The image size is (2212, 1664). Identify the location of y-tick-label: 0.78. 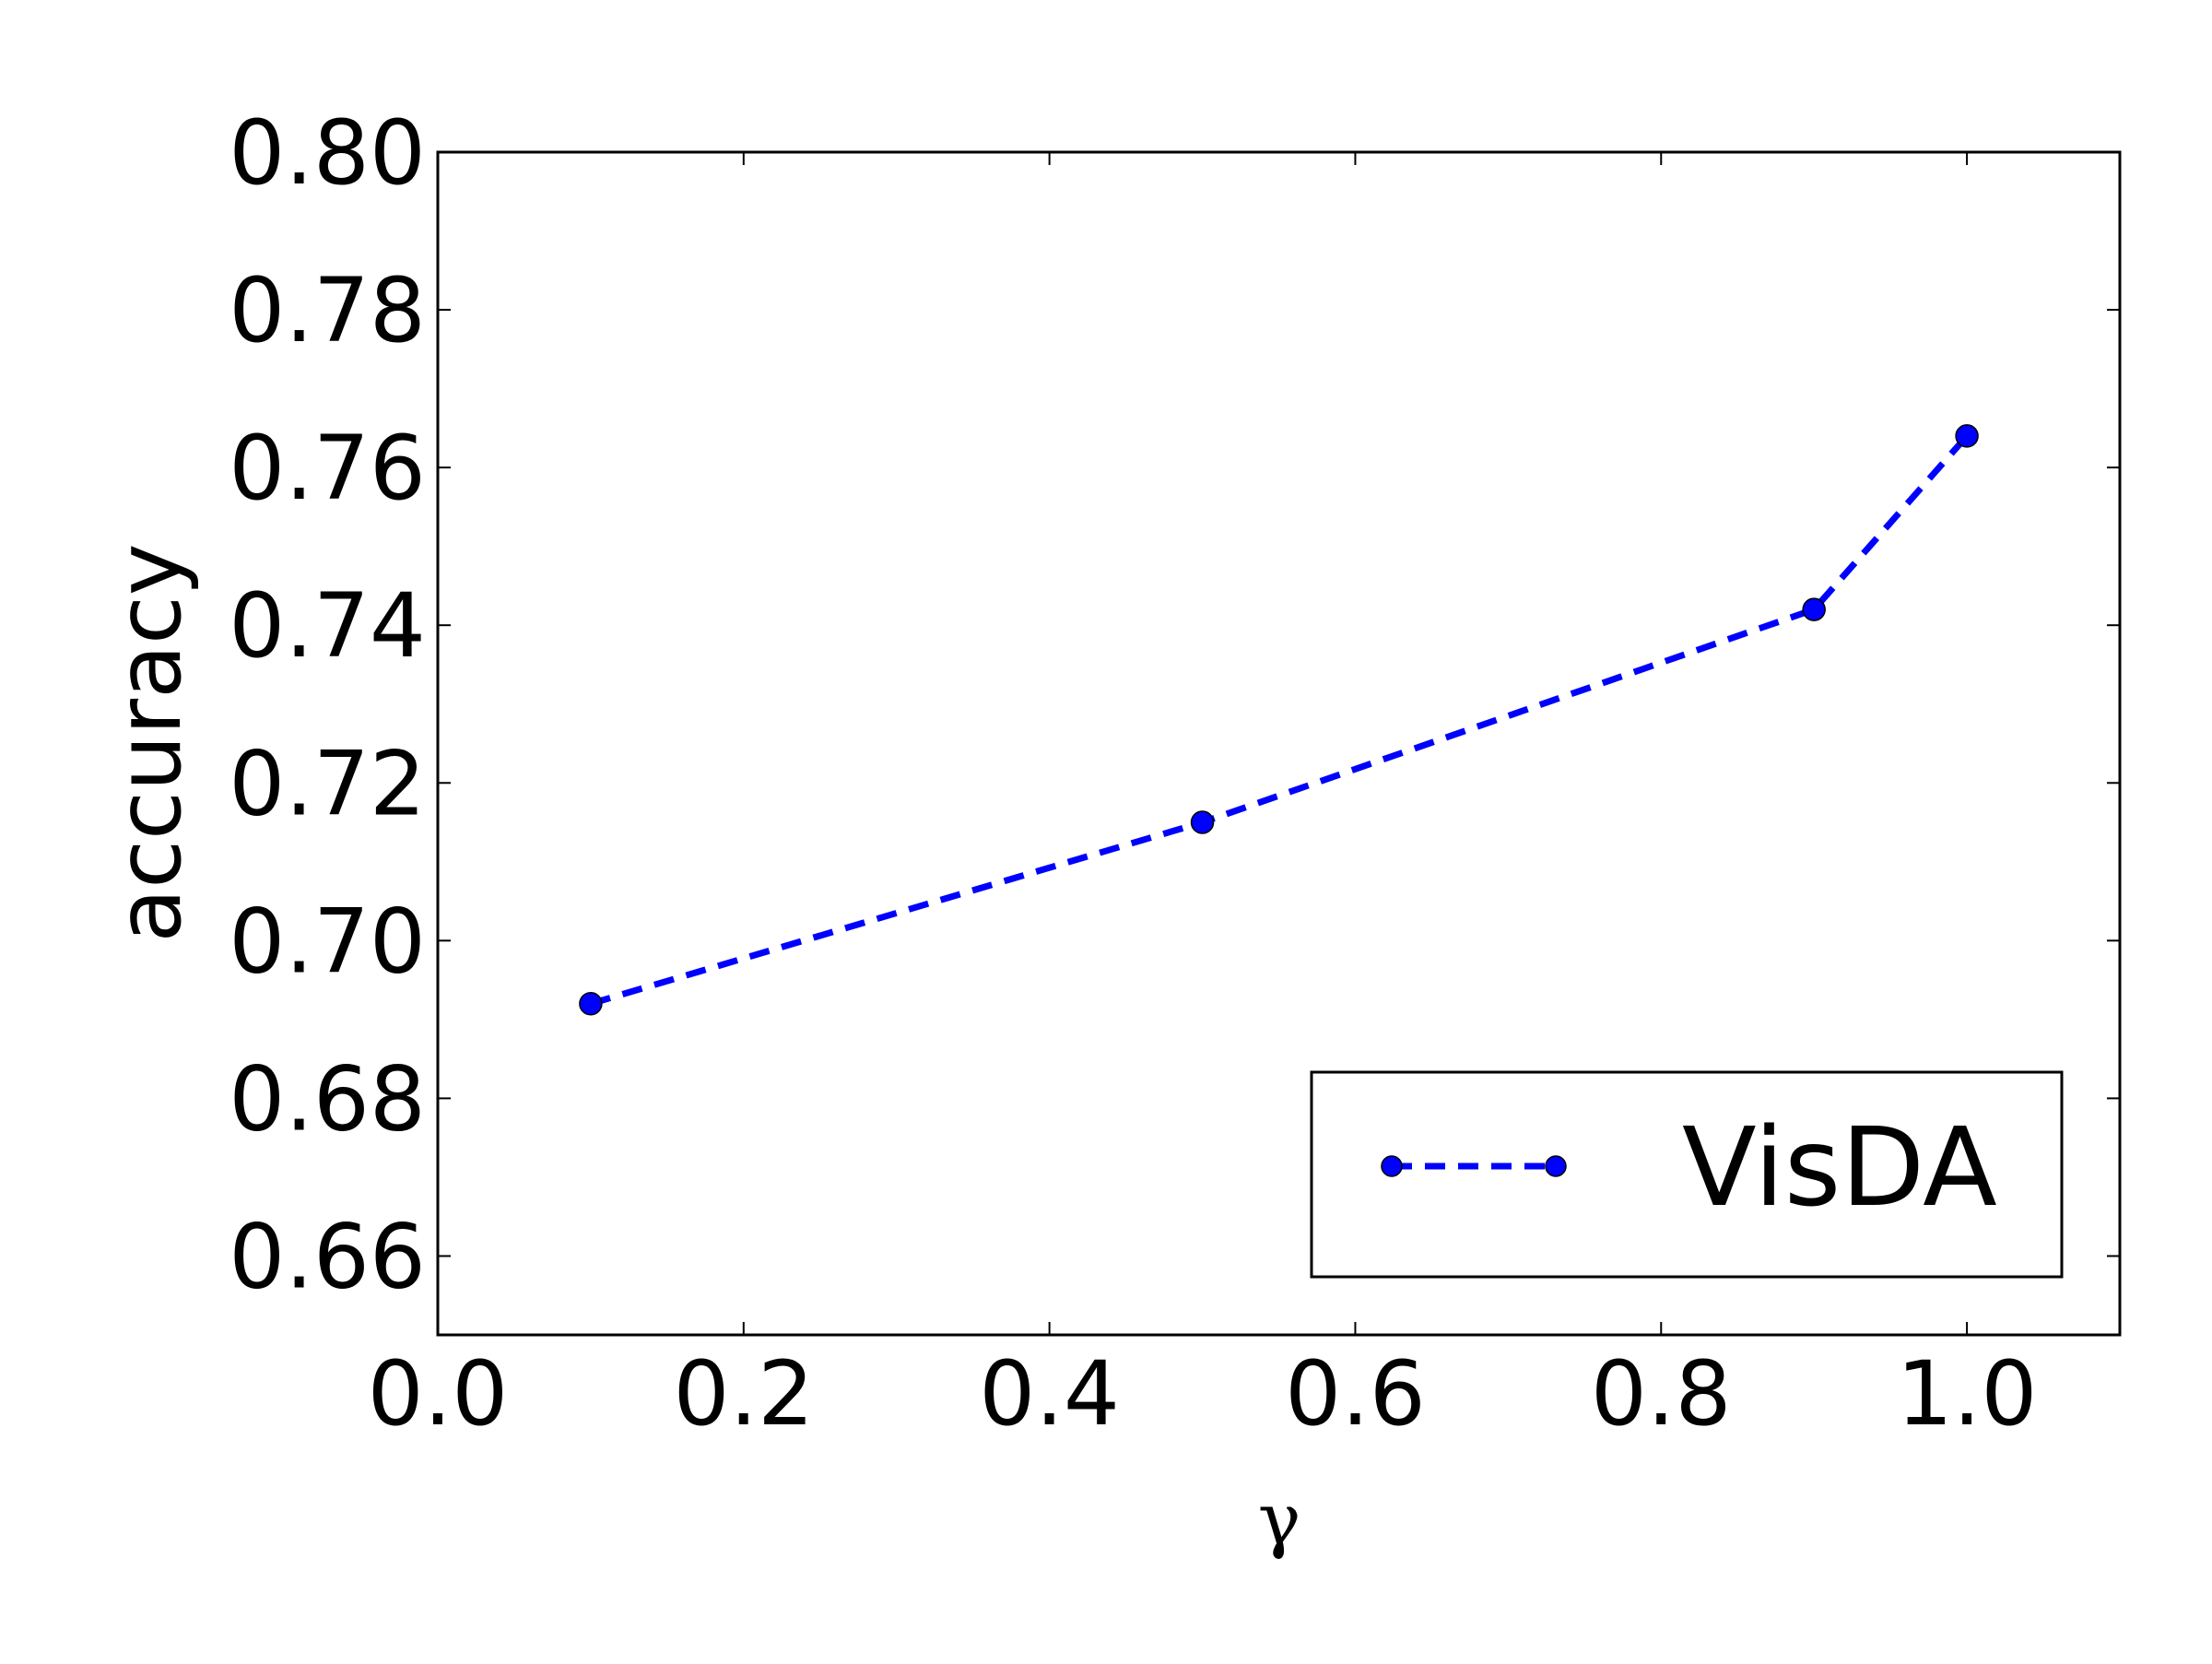
(327, 310).